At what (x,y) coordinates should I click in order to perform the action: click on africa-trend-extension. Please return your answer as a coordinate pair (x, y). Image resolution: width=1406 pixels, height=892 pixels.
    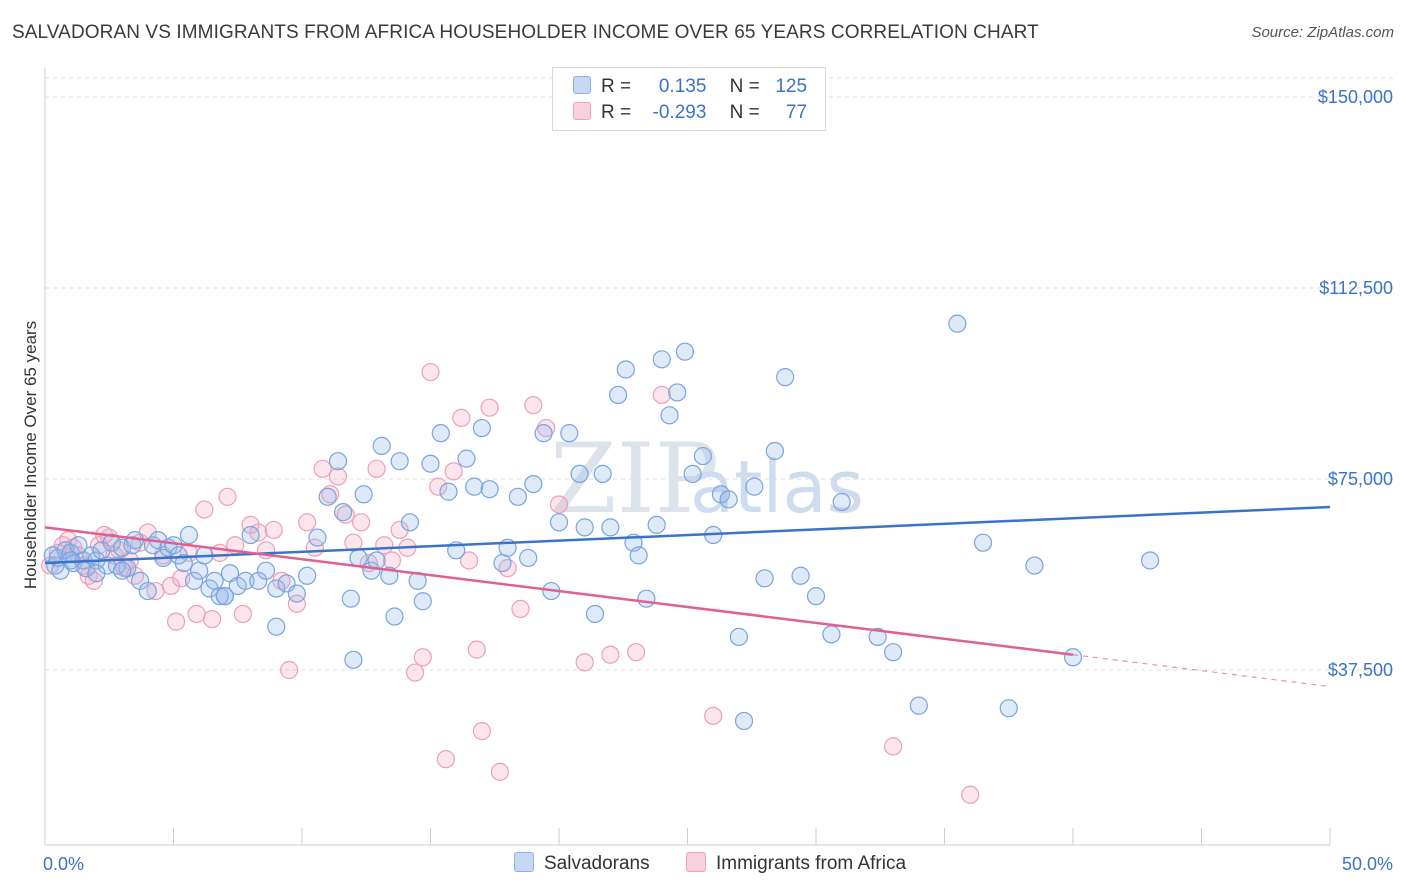
    Looking at the image, I should click on (1201, 671).